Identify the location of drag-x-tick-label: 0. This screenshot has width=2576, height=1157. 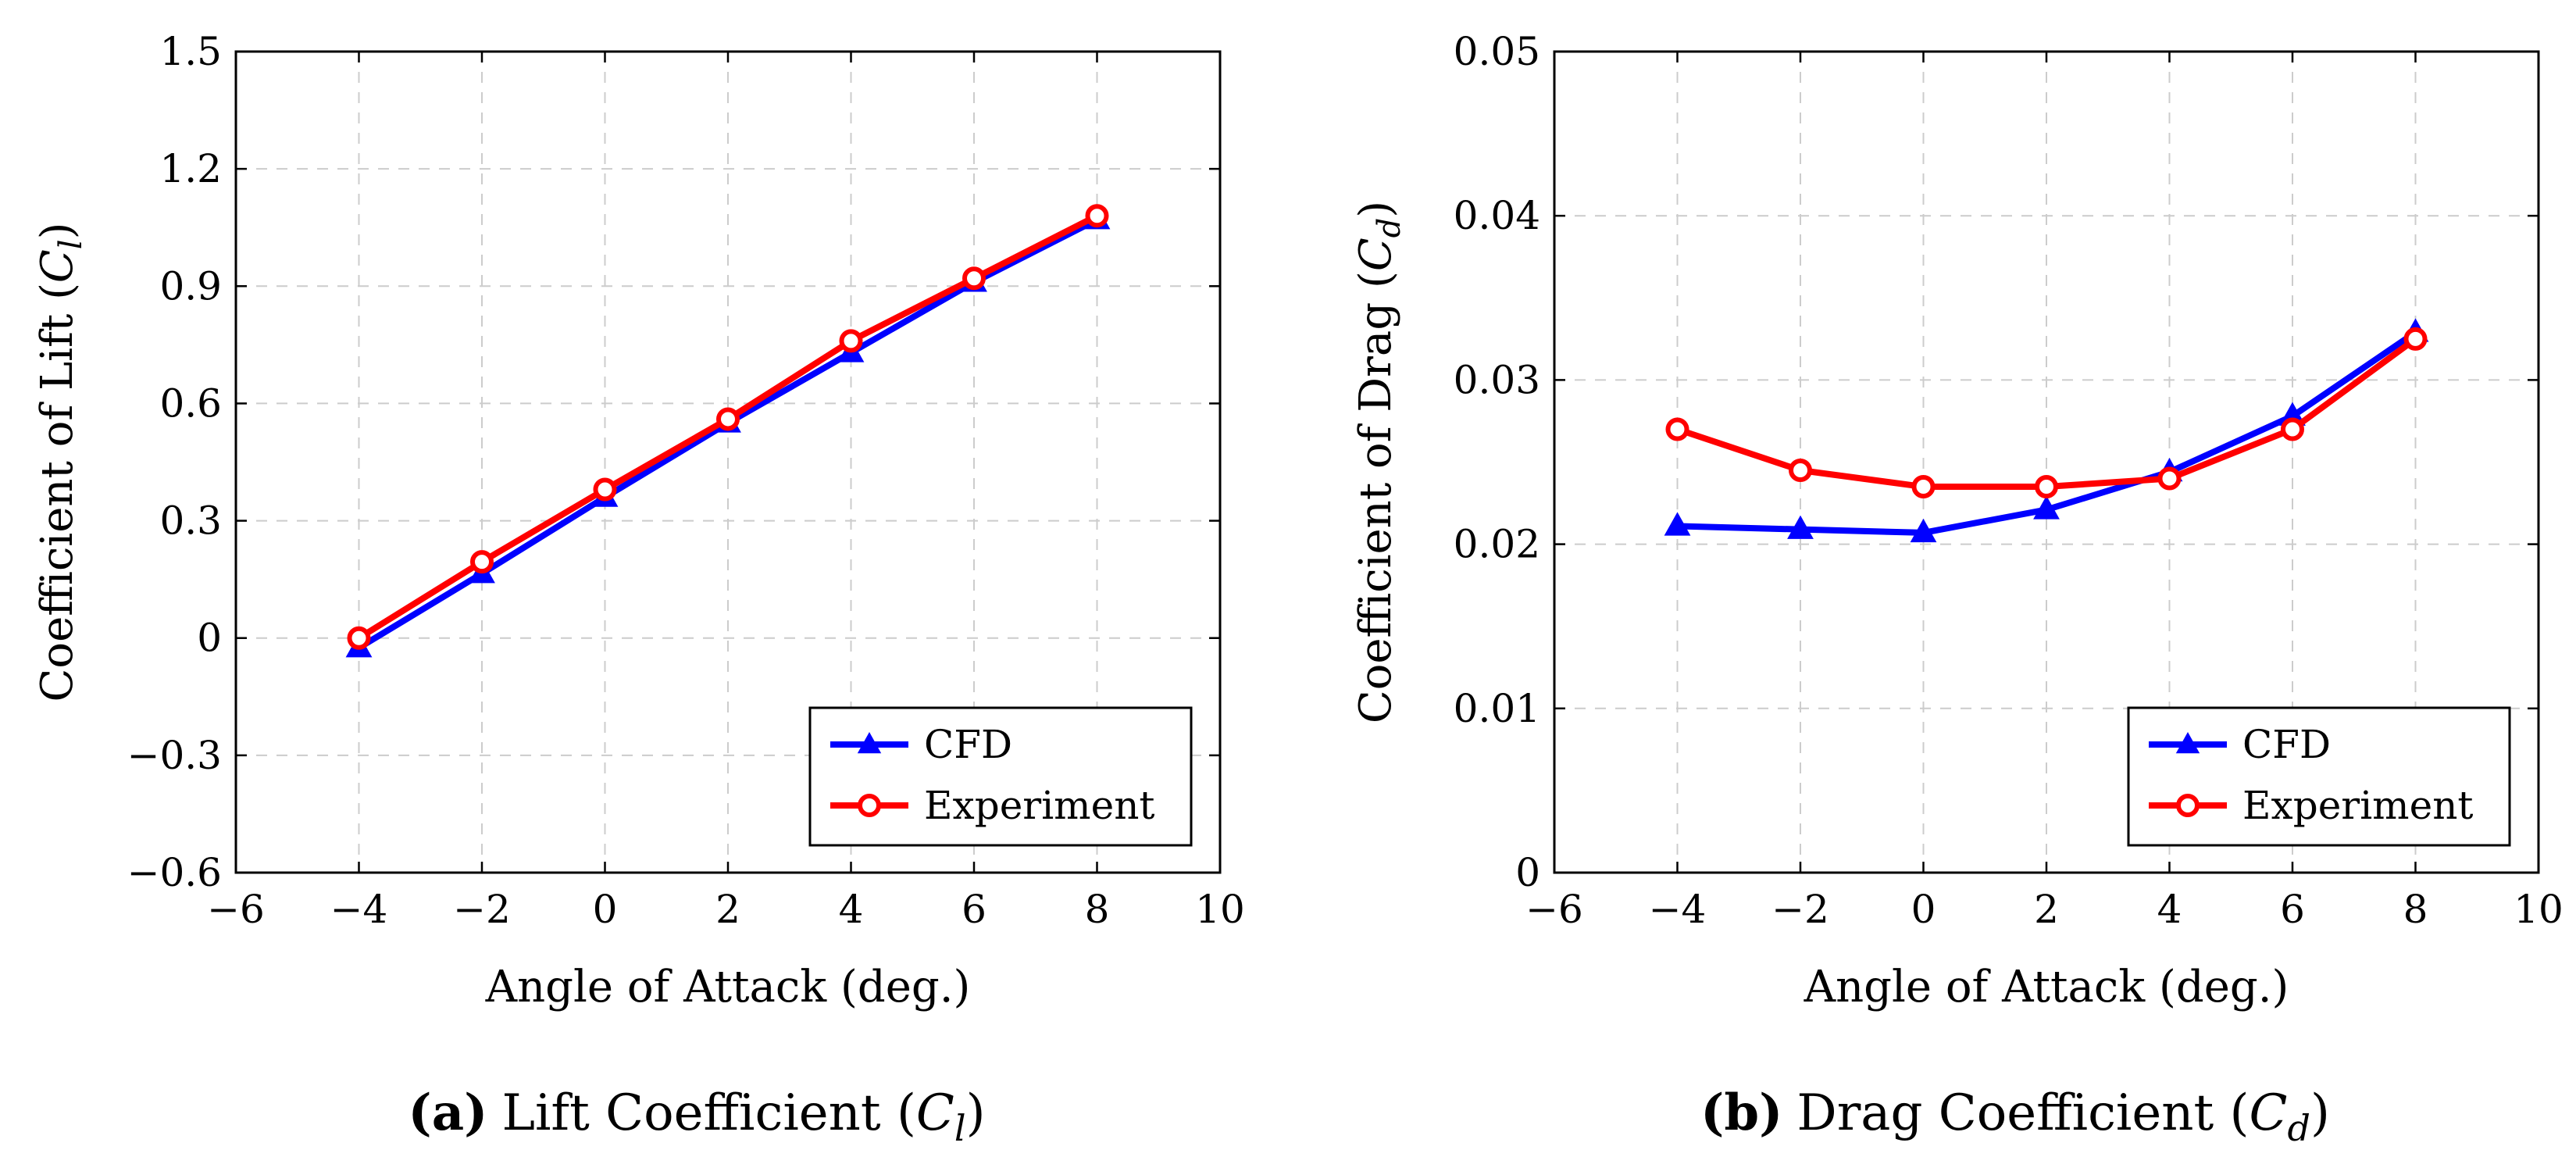
(1923, 909).